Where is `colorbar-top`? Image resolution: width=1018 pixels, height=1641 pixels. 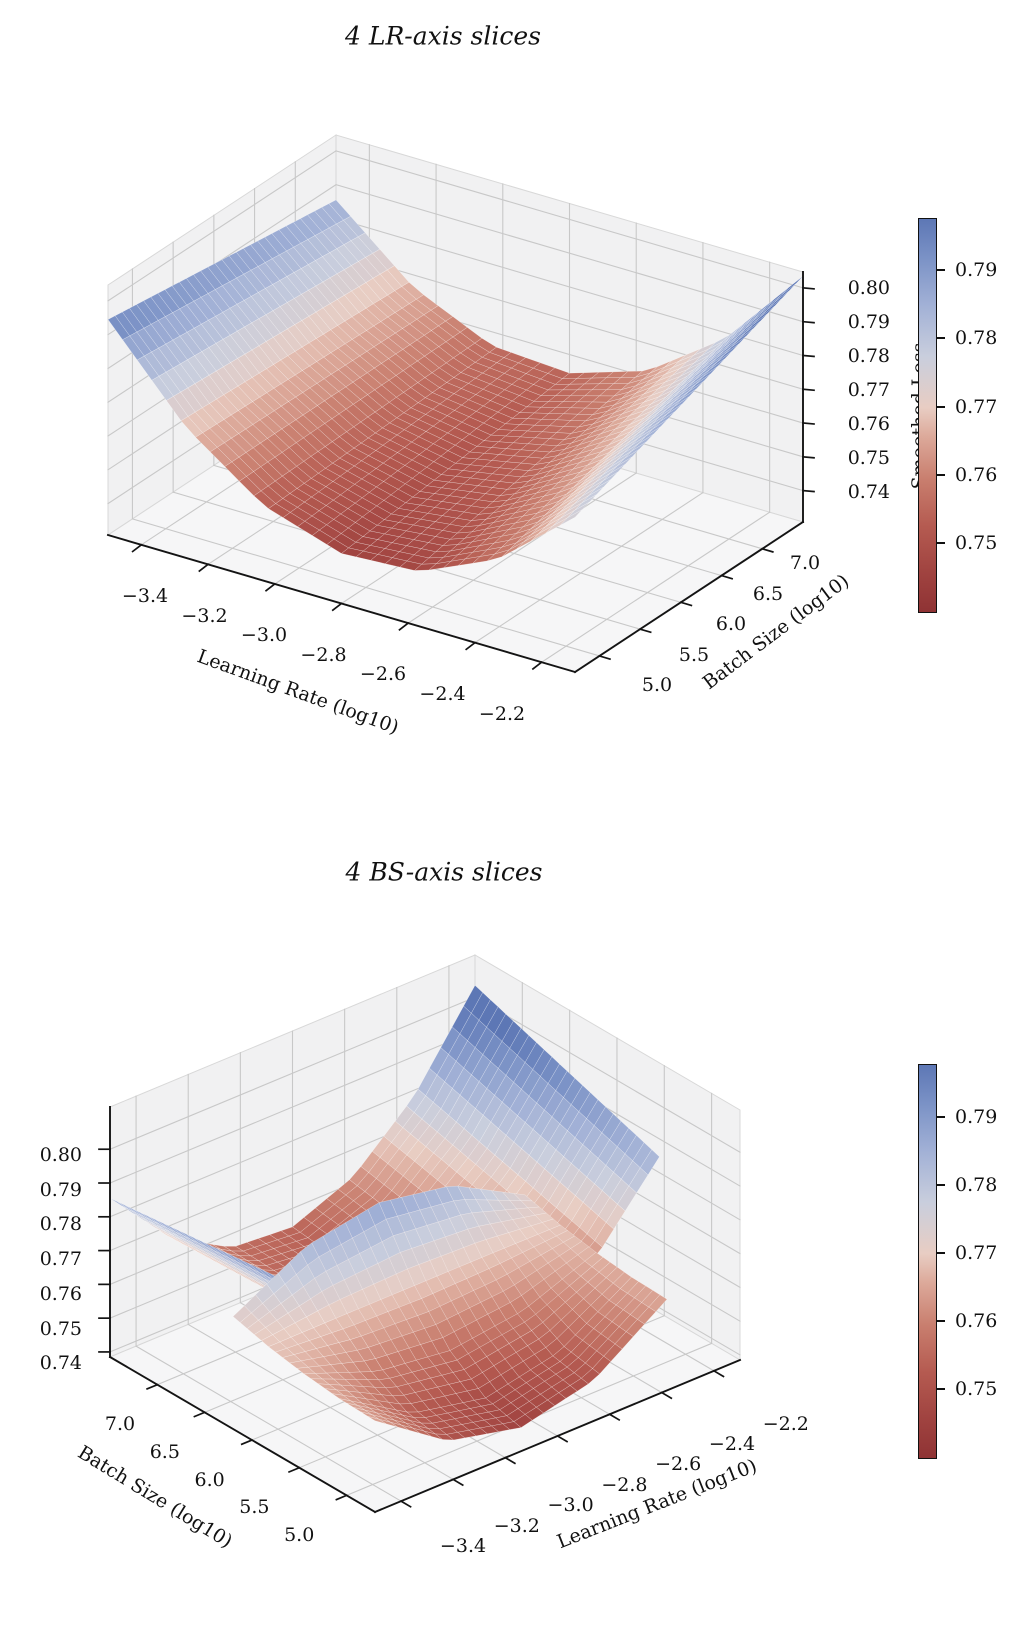 colorbar-top is located at coordinates (927, 415).